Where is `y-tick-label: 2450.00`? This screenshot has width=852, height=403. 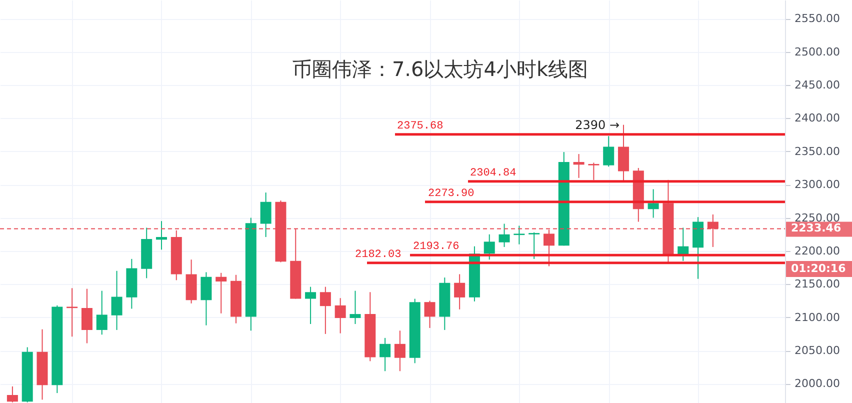 y-tick-label: 2450.00 is located at coordinates (817, 85).